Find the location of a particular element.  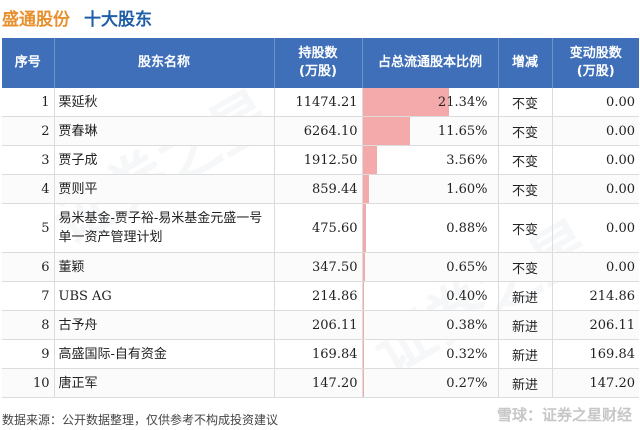

ratio-cell: 0.40% is located at coordinates (429, 296).